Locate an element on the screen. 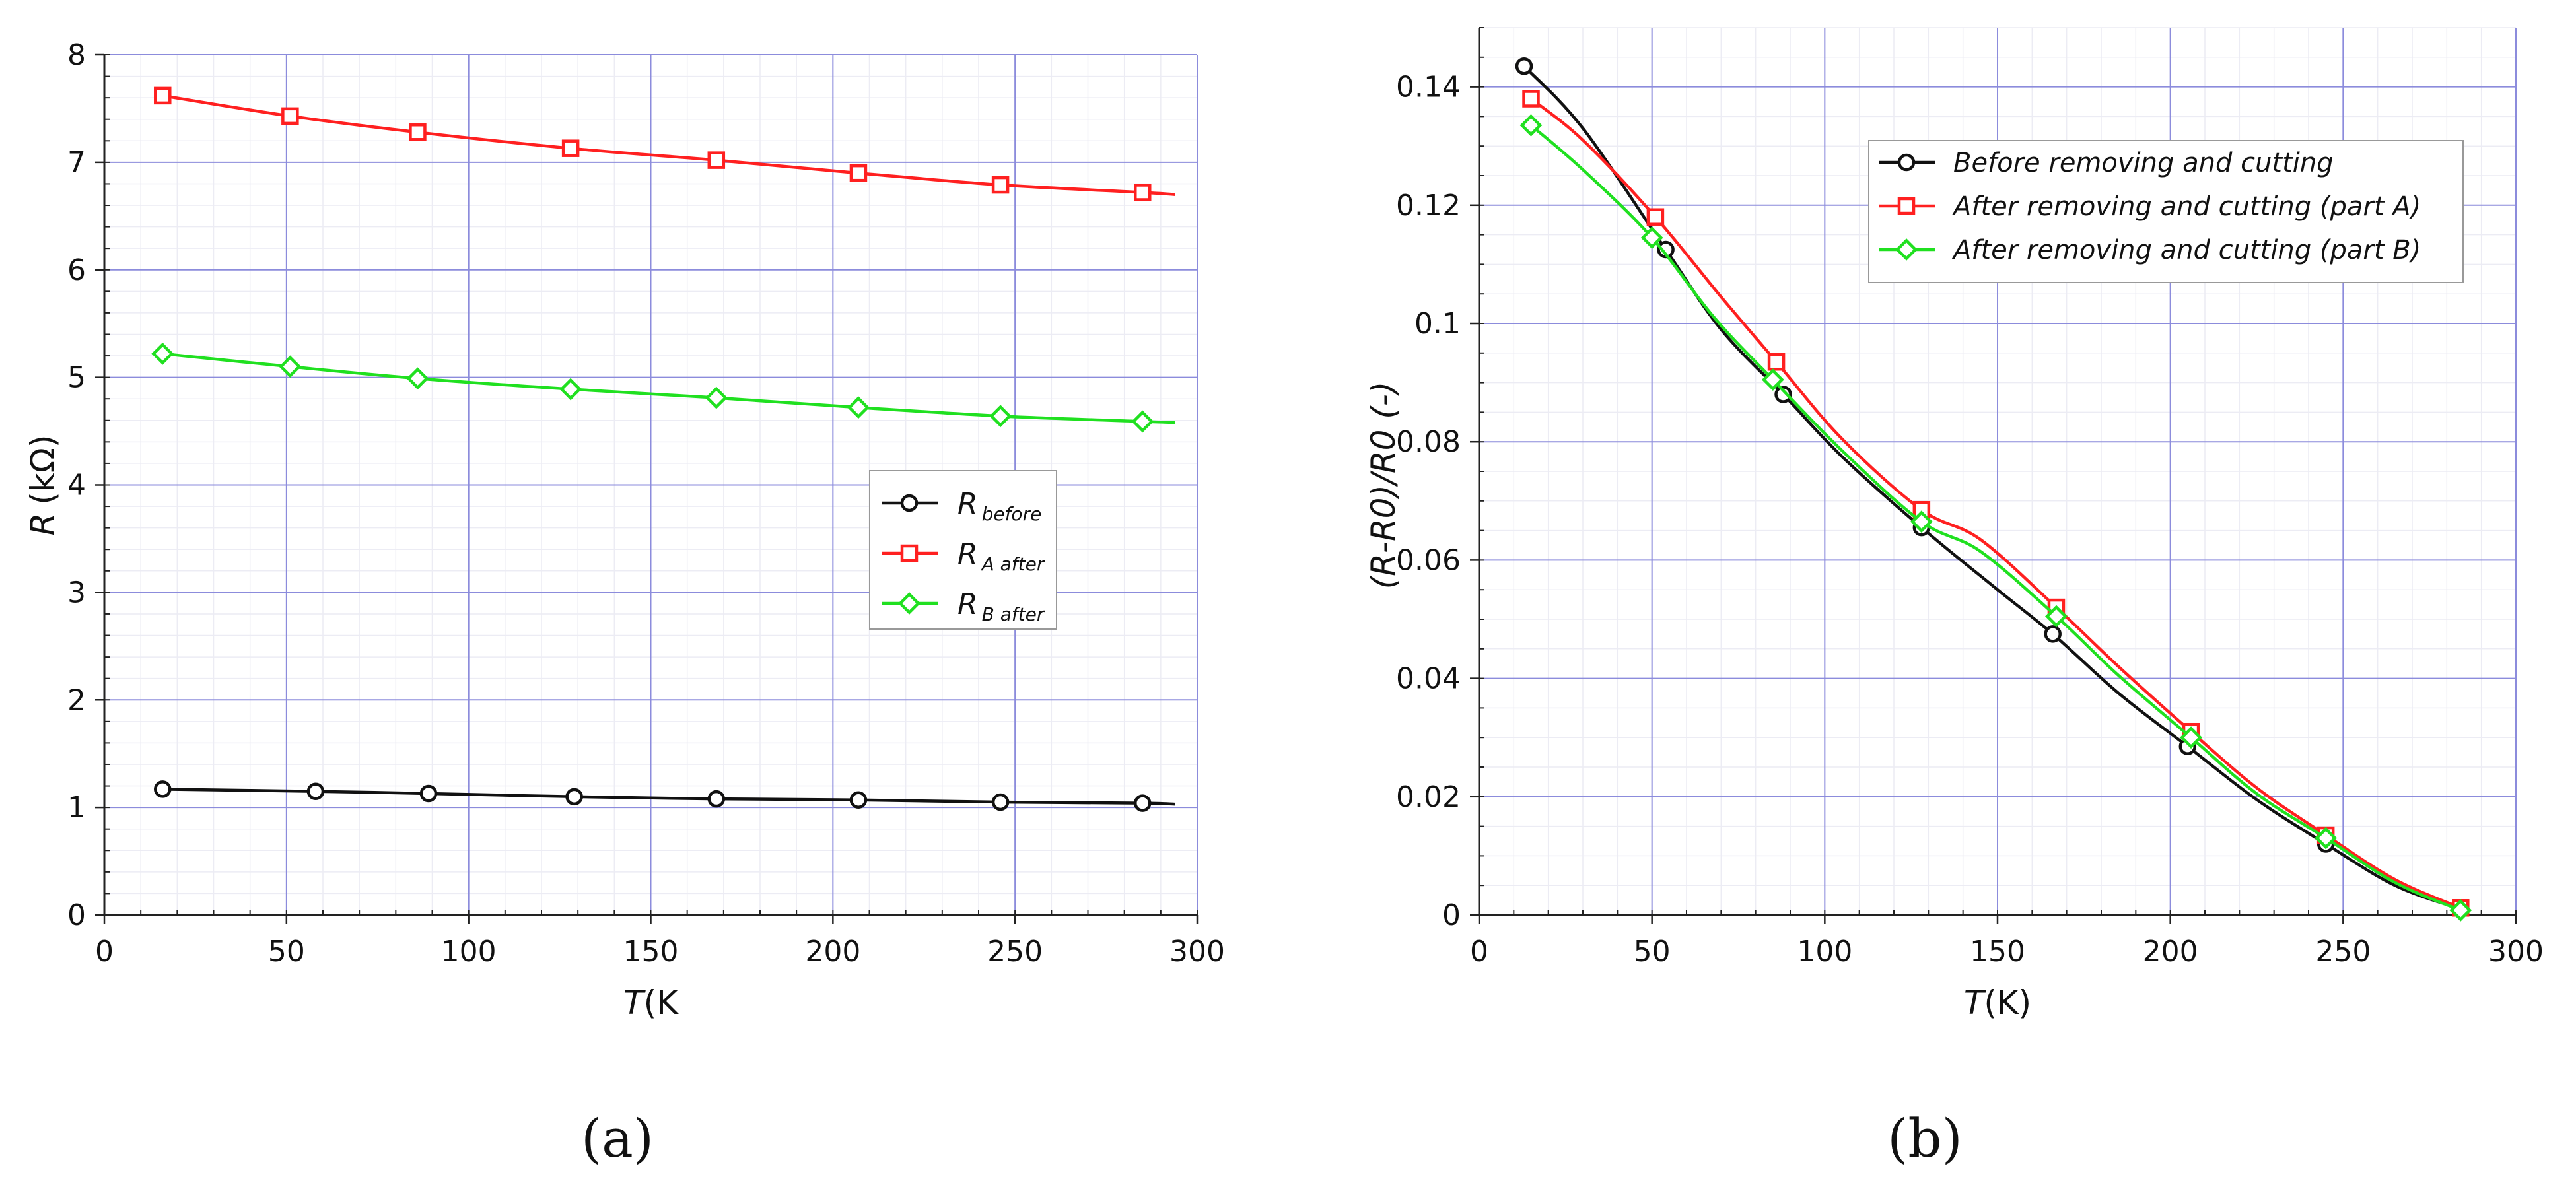 The width and height of the screenshot is (2576, 1185). legend-box is located at coordinates (2166, 211).